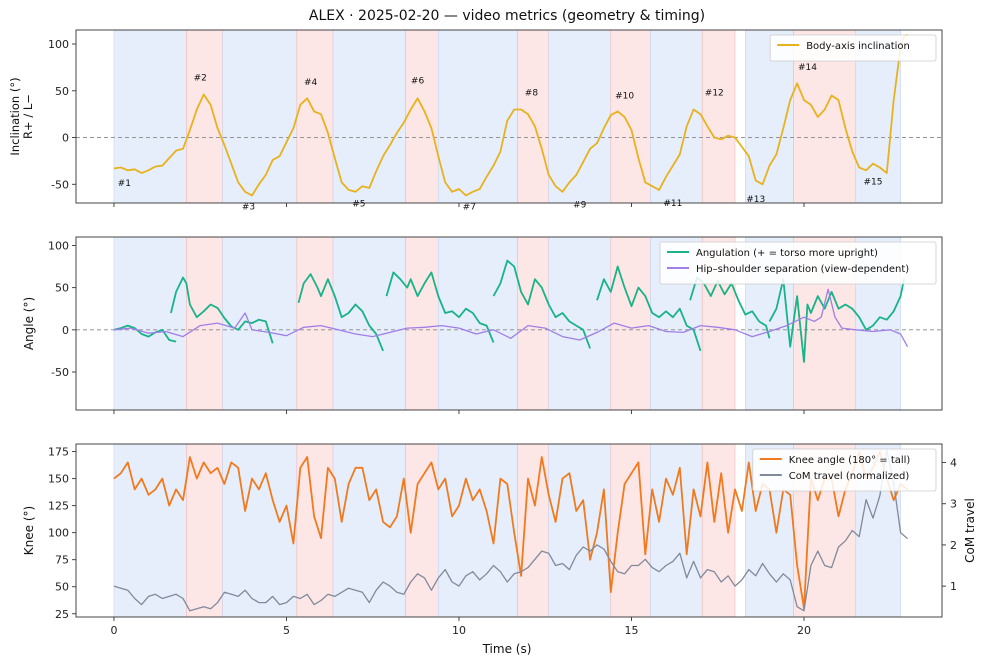 This screenshot has width=985, height=664. Describe the element at coordinates (804, 630) in the screenshot. I see `x-tick-label: 20` at that location.